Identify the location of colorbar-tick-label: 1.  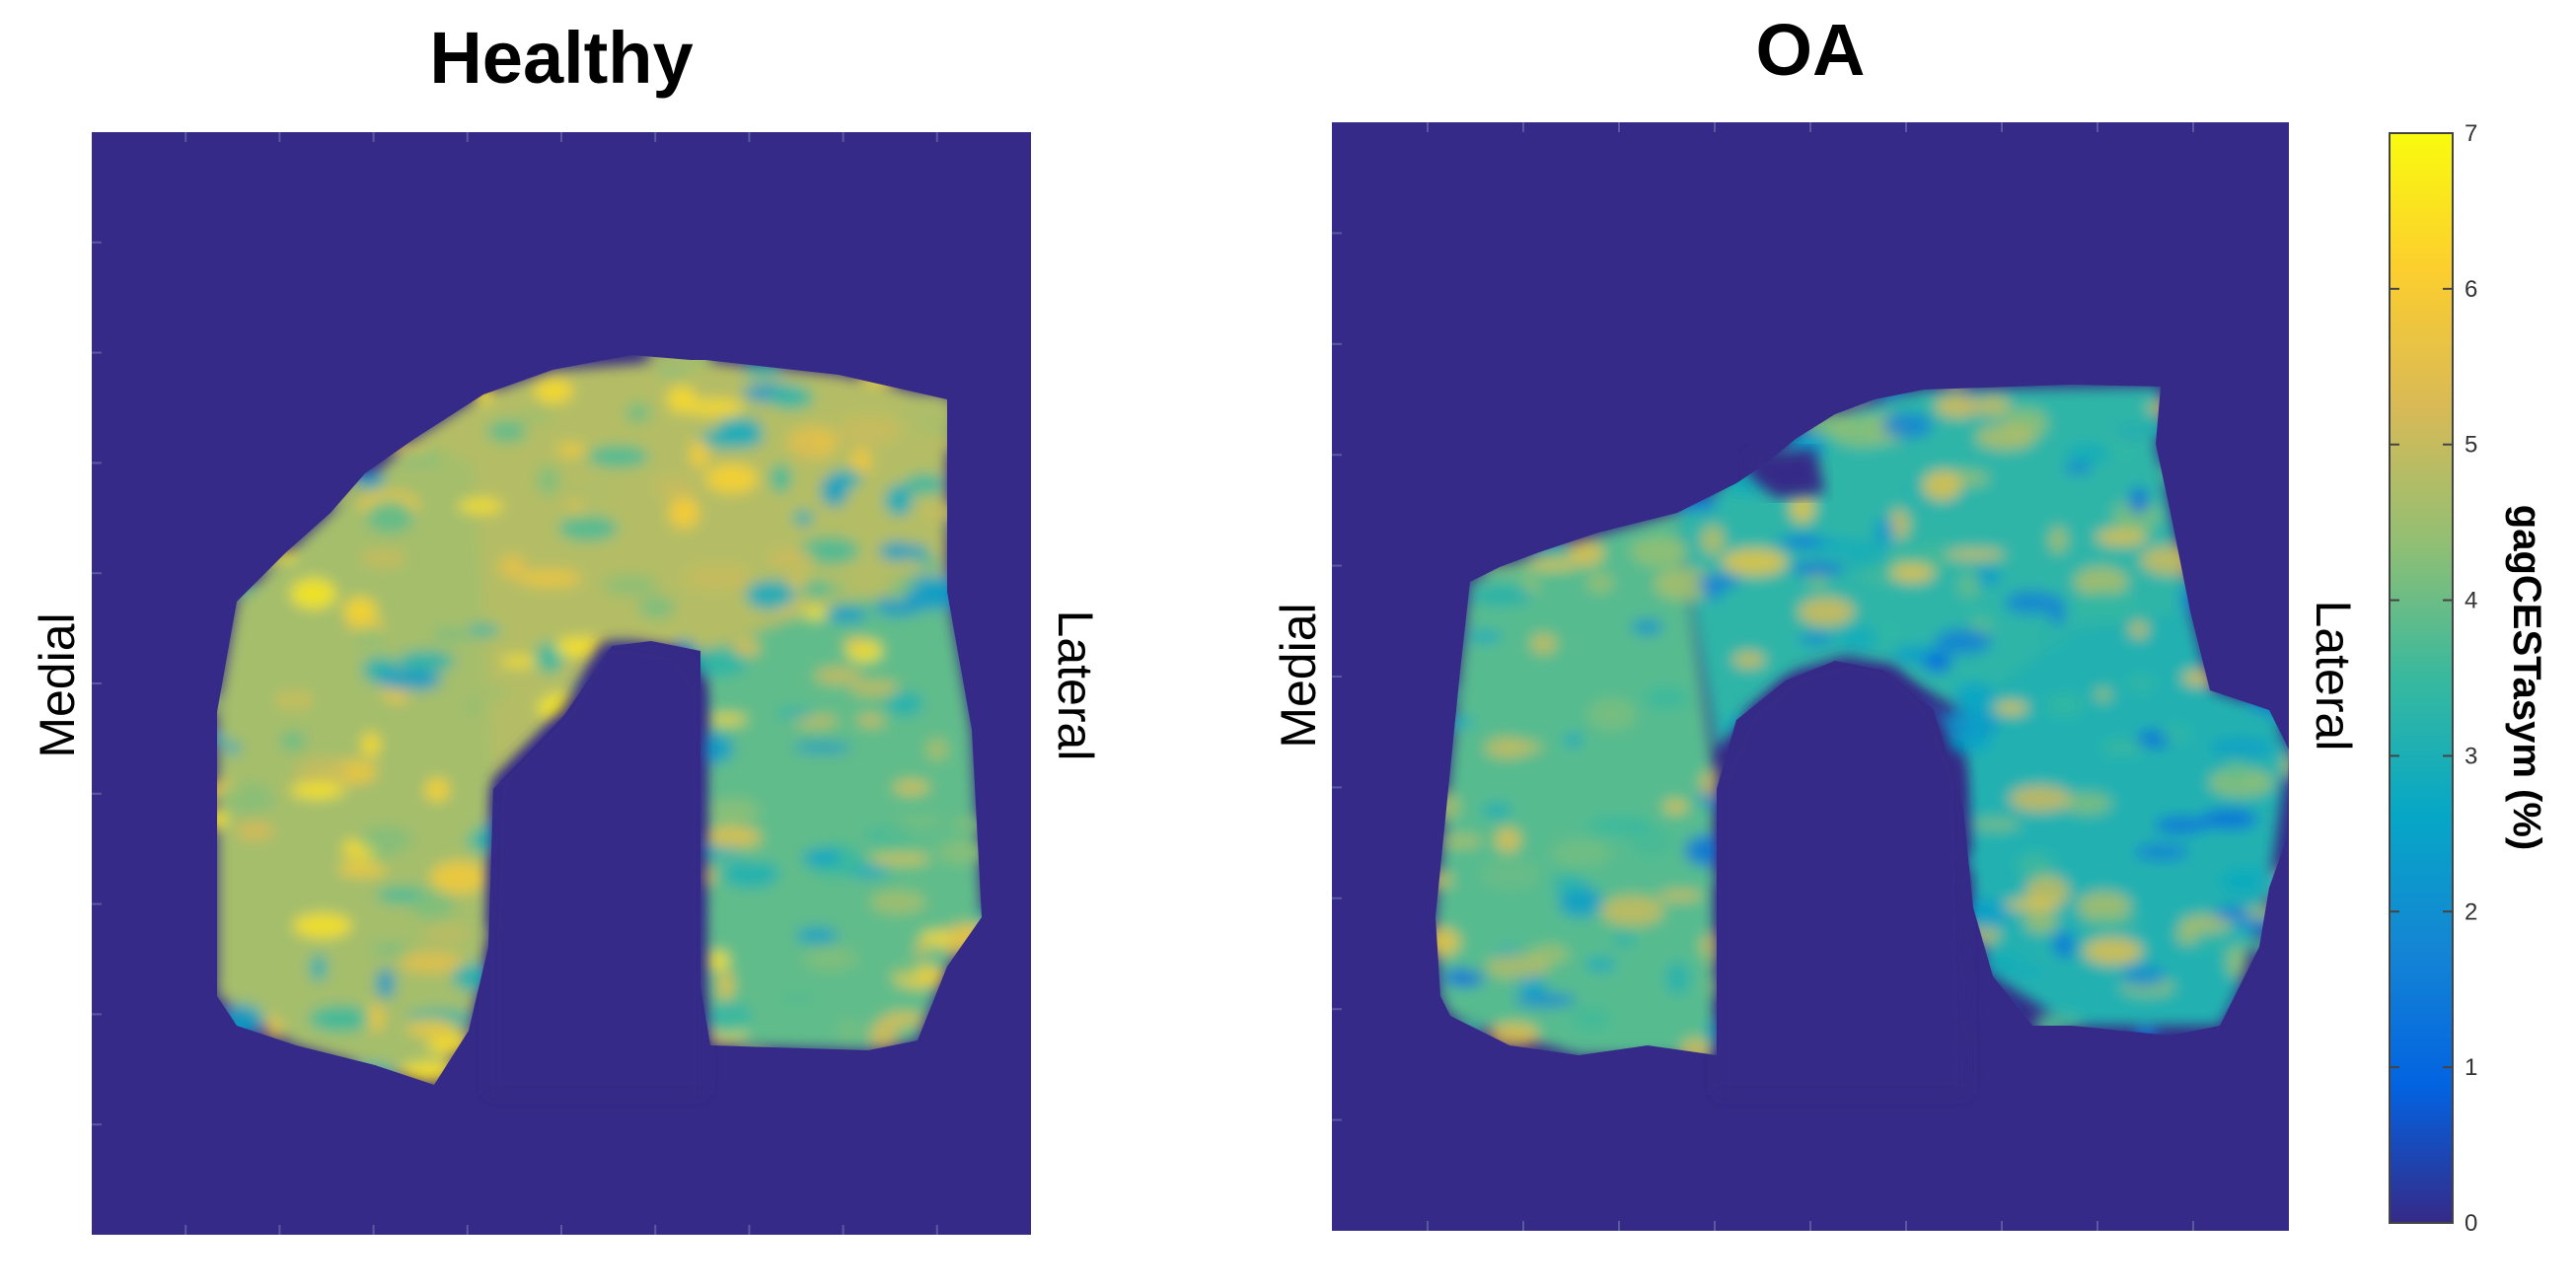
(2471, 1067).